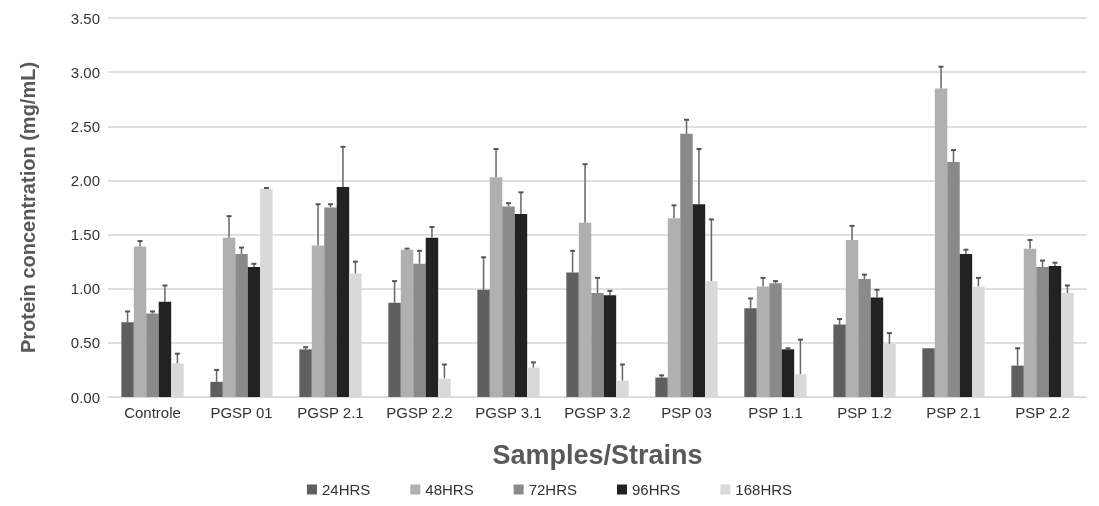 Image resolution: width=1099 pixels, height=506 pixels. I want to click on y-axis-title: Protein concentration (mg/mL), so click(28, 207).